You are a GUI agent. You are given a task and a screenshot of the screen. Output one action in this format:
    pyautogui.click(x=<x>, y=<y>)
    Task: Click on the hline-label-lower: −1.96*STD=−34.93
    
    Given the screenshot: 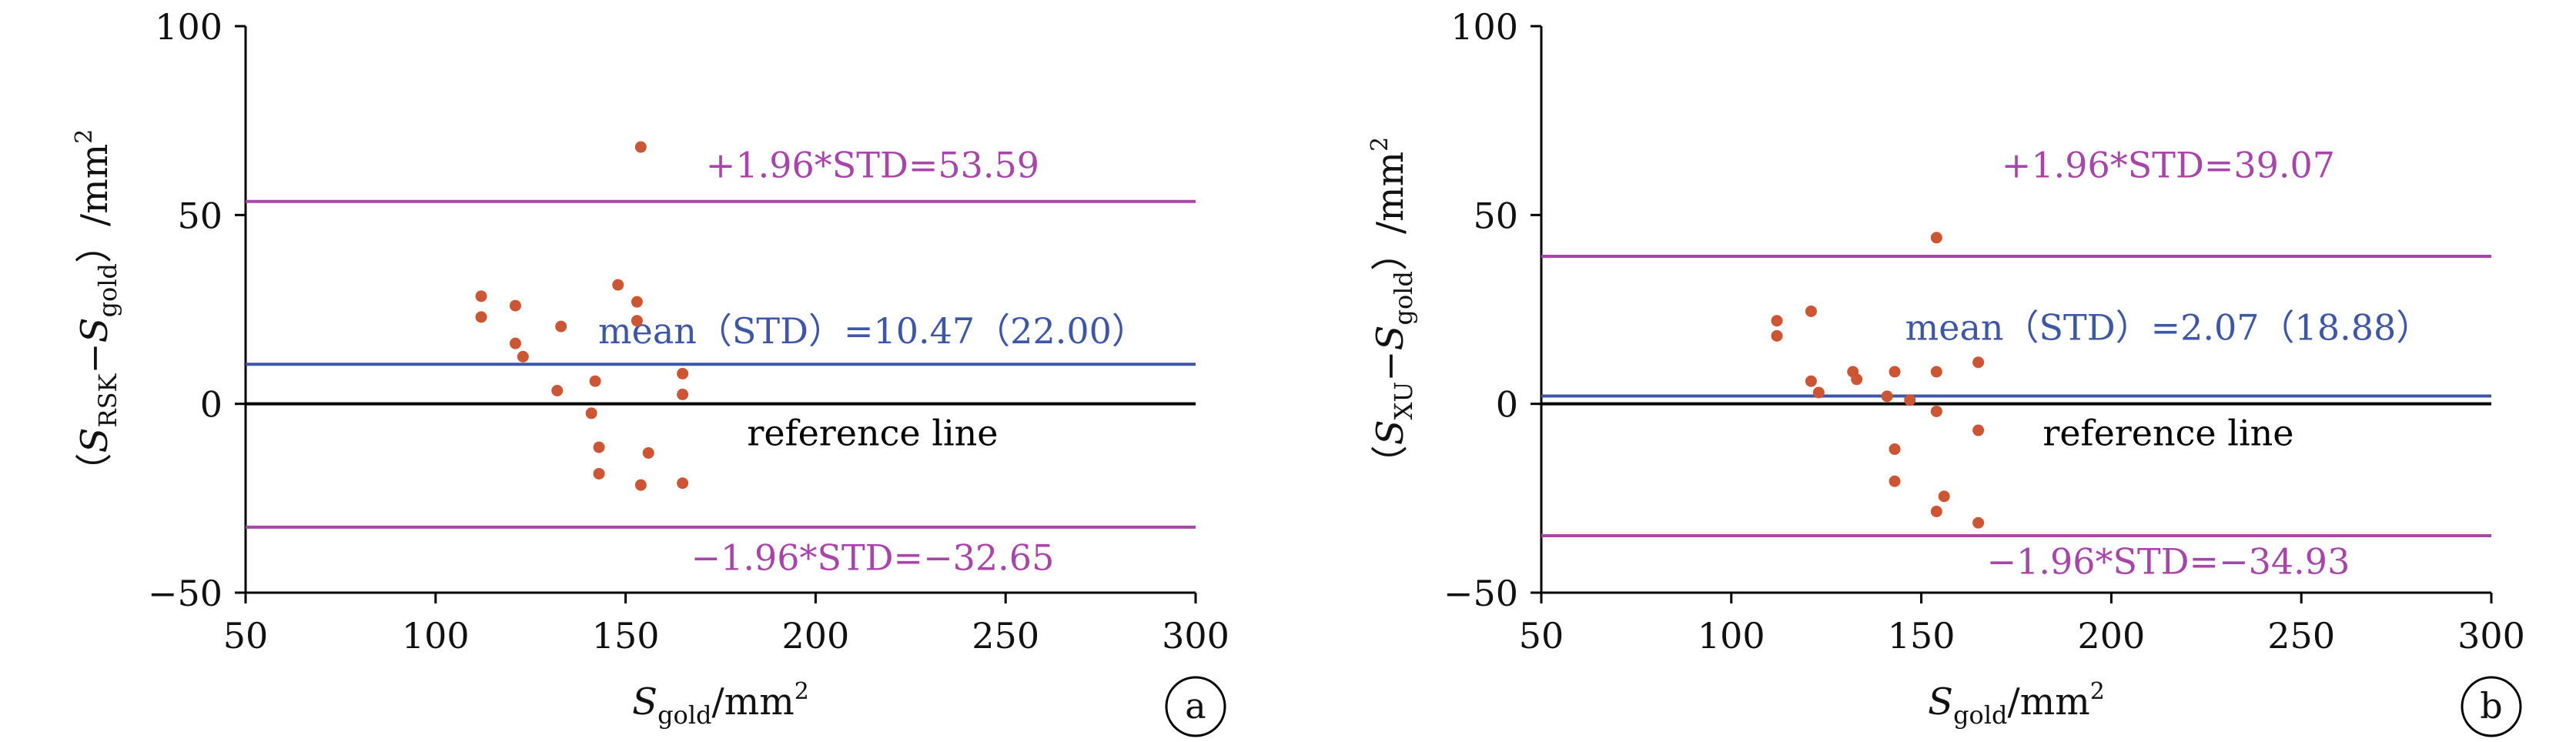 What is the action you would take?
    pyautogui.click(x=2169, y=561)
    